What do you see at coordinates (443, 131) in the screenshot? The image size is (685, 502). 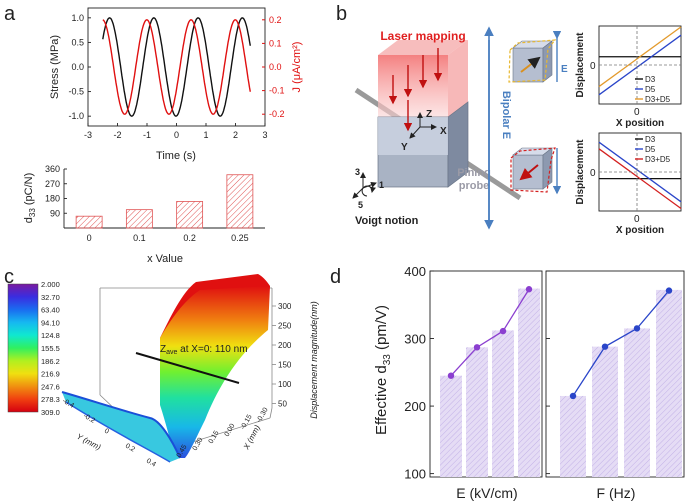 I see `axis-x-label: X` at bounding box center [443, 131].